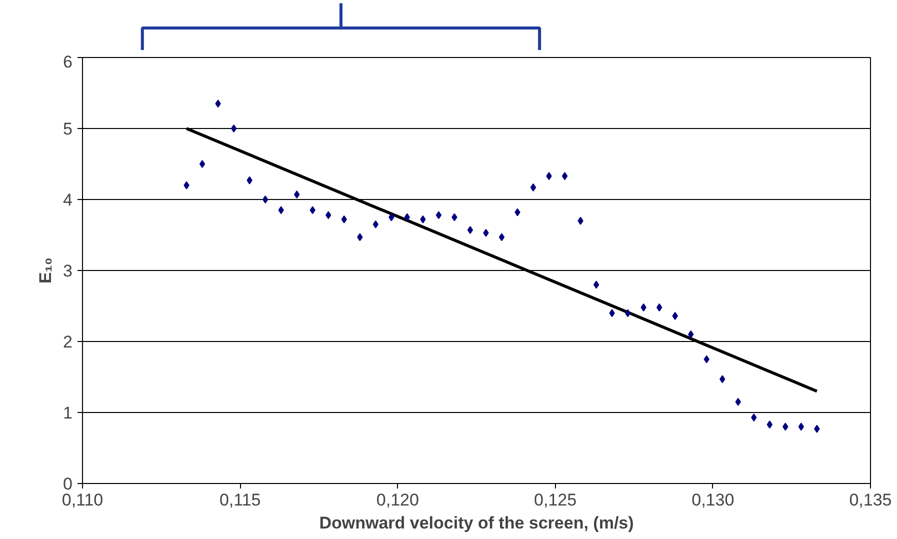 The width and height of the screenshot is (897, 539). Describe the element at coordinates (46, 270) in the screenshot. I see `y-axis-title: E₁₀` at that location.